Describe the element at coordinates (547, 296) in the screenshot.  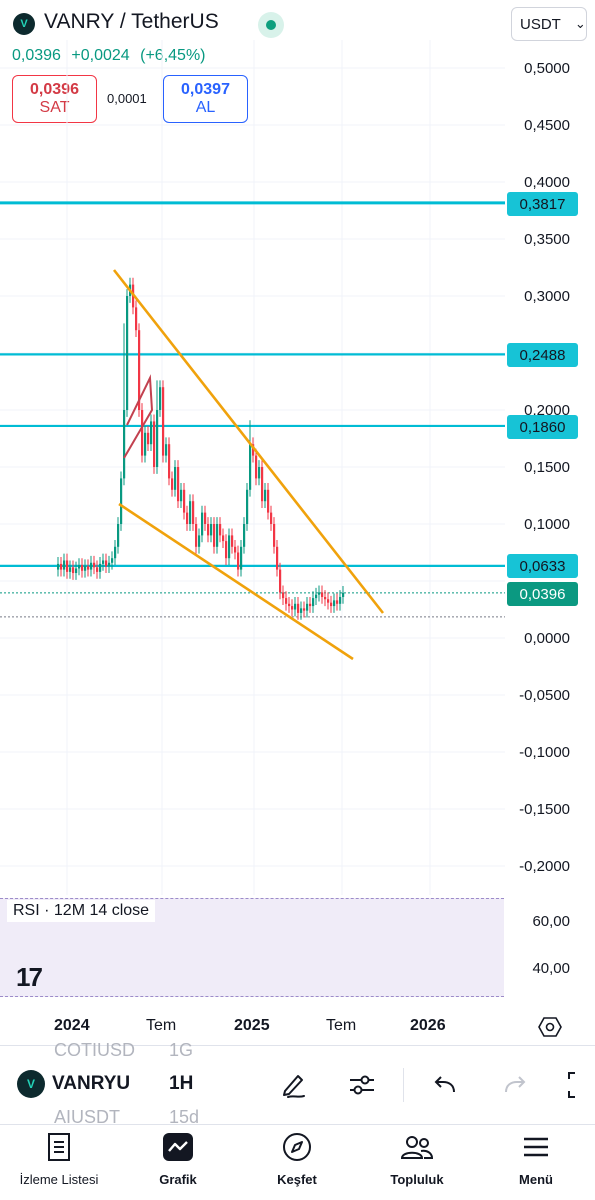
I see `price-axis-label: 0,3000` at that location.